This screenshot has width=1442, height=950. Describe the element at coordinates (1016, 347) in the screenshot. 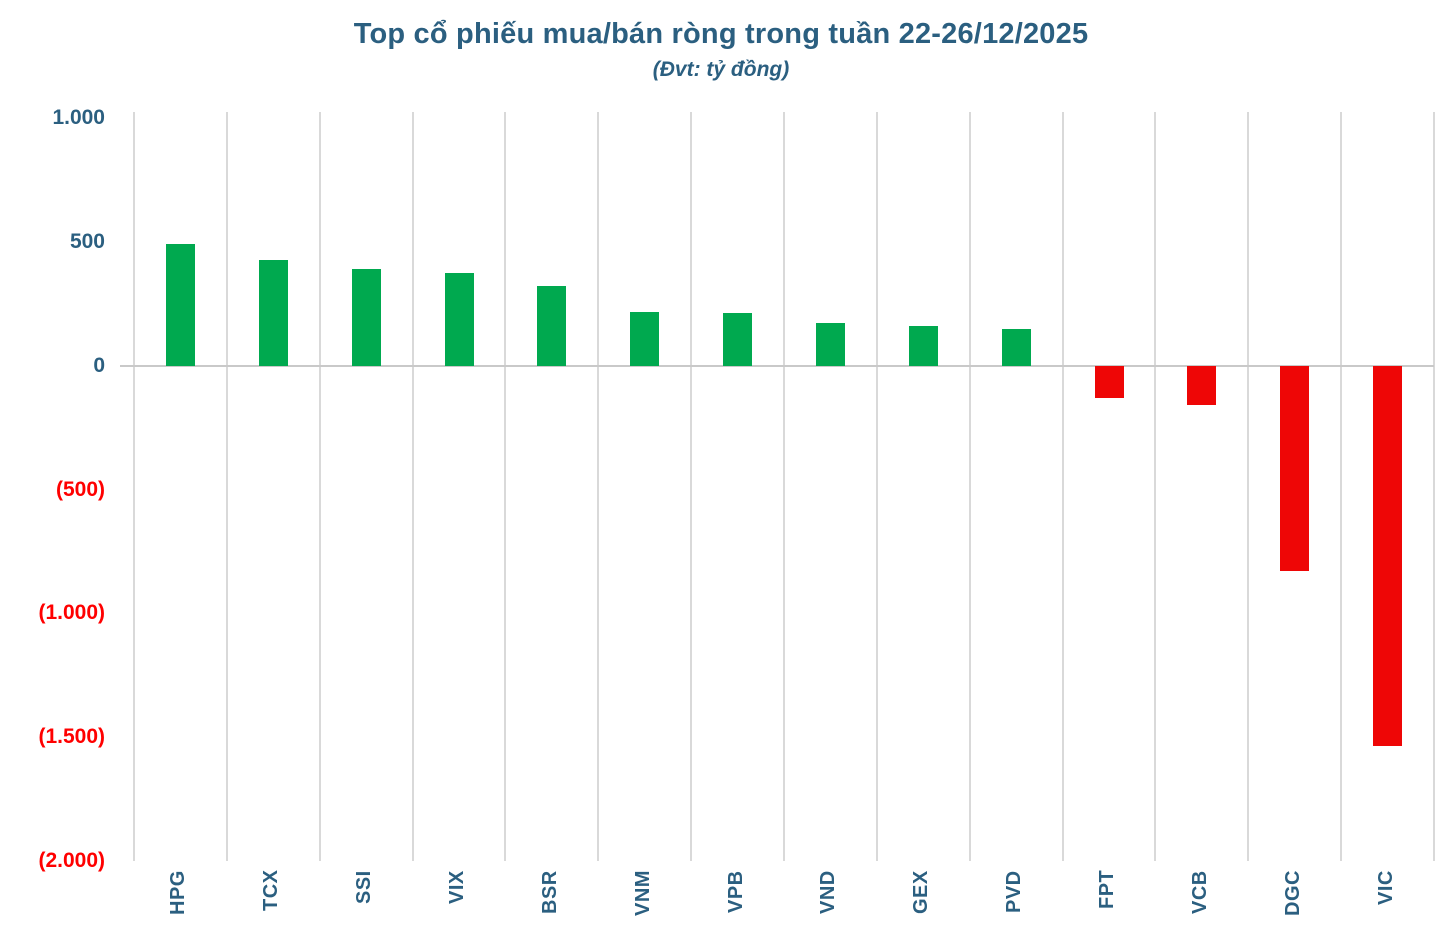

I see `bar-PVD` at that location.